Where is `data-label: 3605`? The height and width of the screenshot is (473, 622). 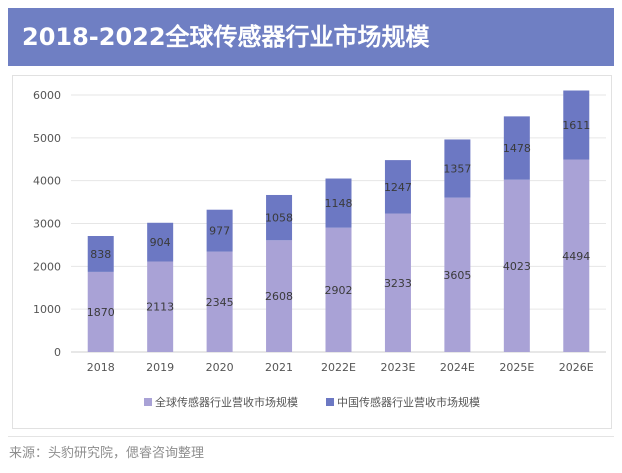
data-label: 3605 is located at coordinates (457, 275).